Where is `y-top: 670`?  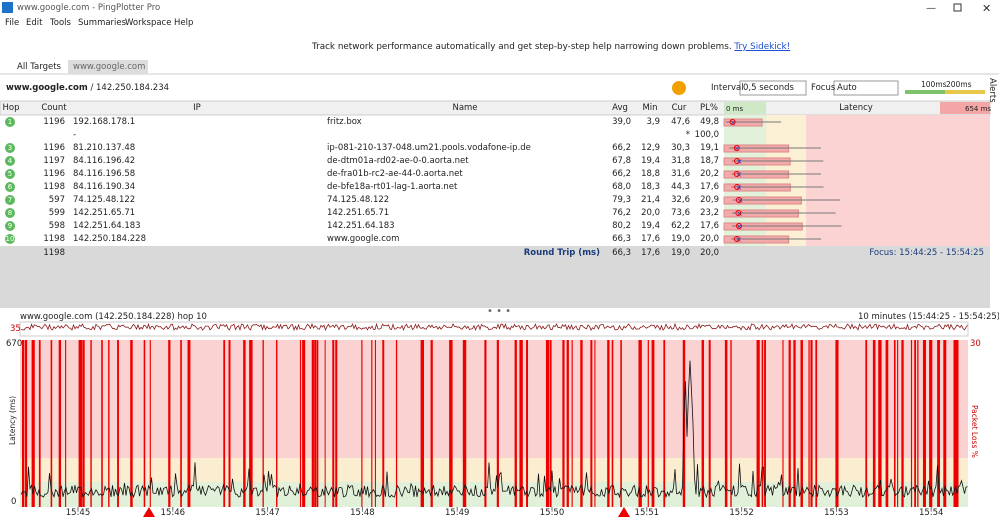 y-top: 670 is located at coordinates (14, 344).